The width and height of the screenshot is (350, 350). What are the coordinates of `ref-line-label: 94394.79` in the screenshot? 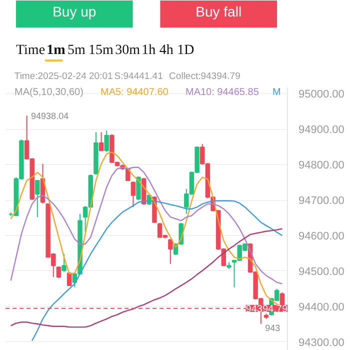 It's located at (267, 309).